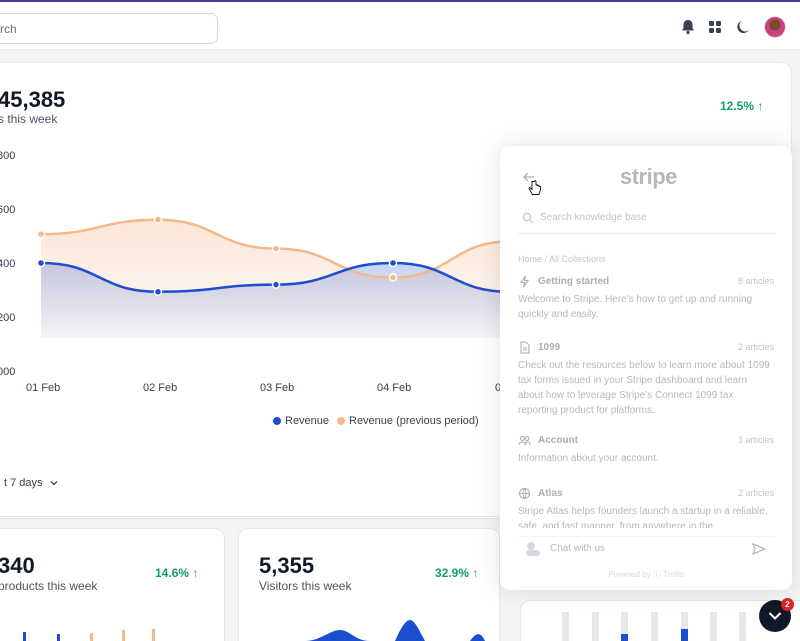 Image resolution: width=800 pixels, height=641 pixels. Describe the element at coordinates (787, 604) in the screenshot. I see `notification-badge: 2` at that location.